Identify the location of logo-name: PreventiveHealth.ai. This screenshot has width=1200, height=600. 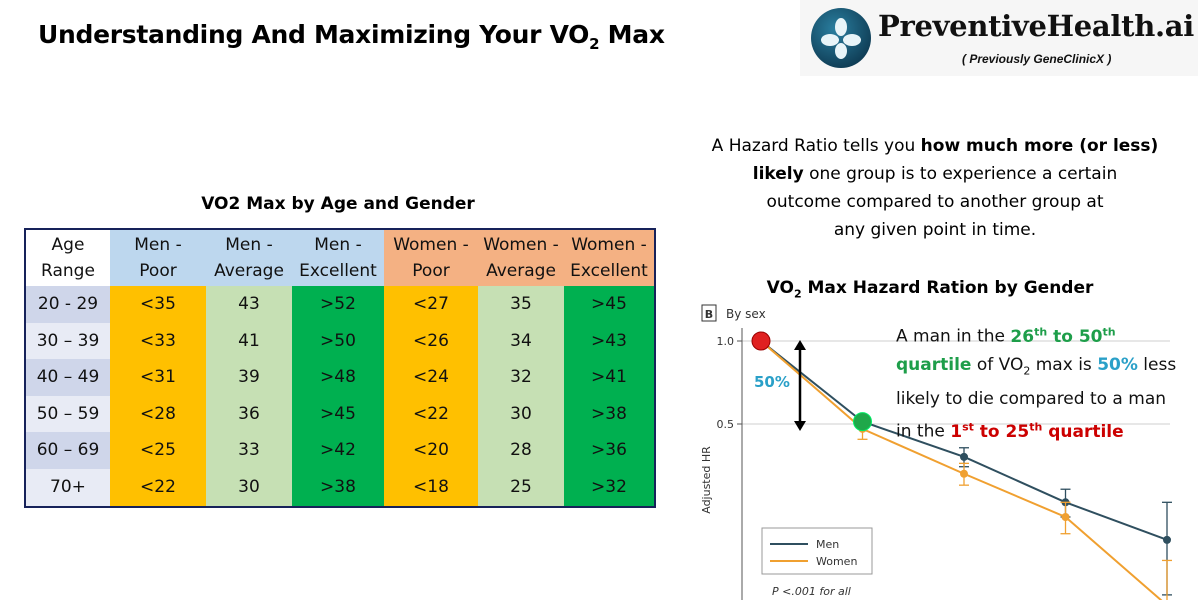
(1036, 26).